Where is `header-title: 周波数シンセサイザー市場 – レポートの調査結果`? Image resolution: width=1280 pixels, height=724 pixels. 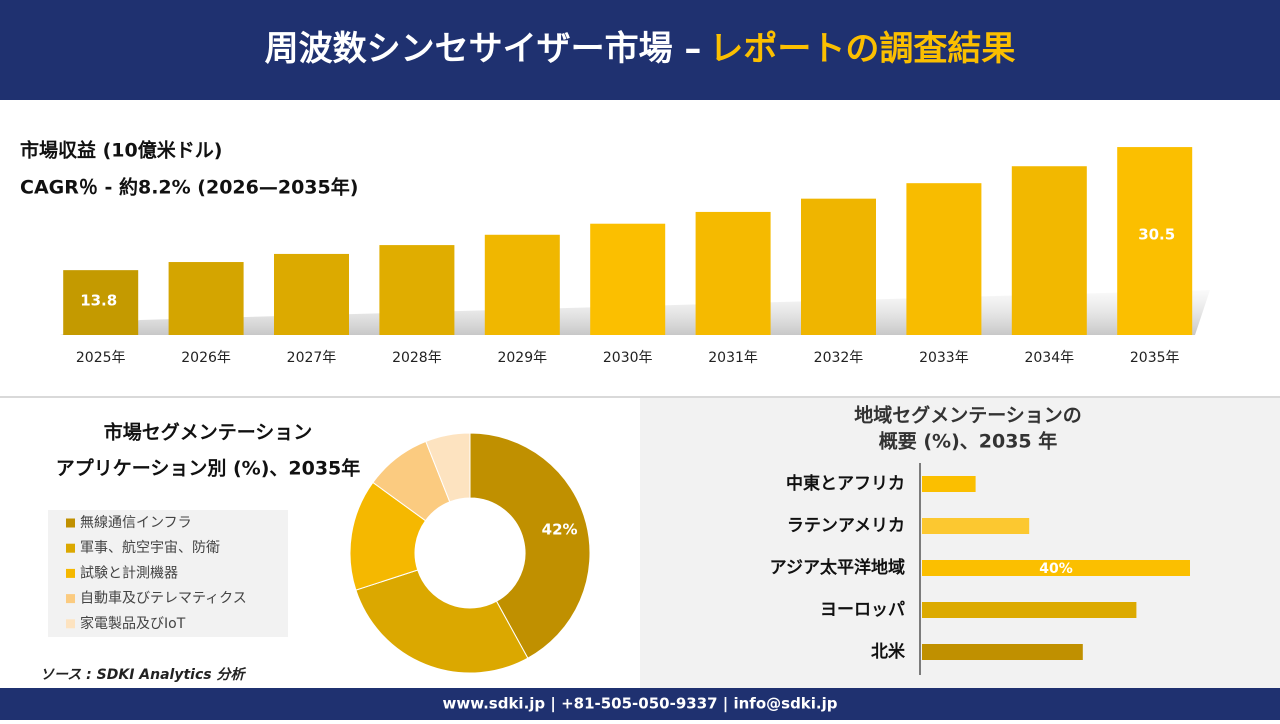
header-title: 周波数シンセサイザー市場 – レポートの調査結果 is located at coordinates (640, 49).